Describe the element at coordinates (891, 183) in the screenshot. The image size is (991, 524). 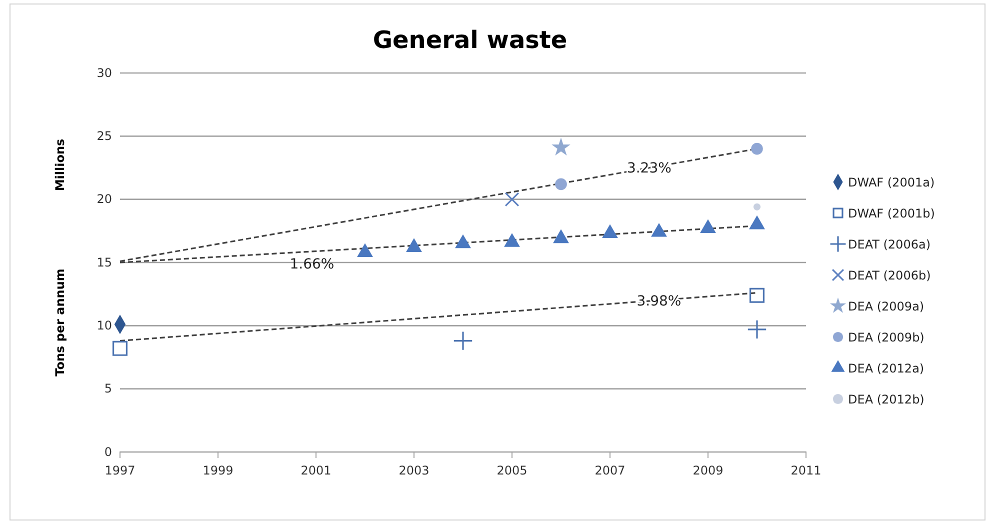
I see `legend-label: DWAF (2001a)` at that location.